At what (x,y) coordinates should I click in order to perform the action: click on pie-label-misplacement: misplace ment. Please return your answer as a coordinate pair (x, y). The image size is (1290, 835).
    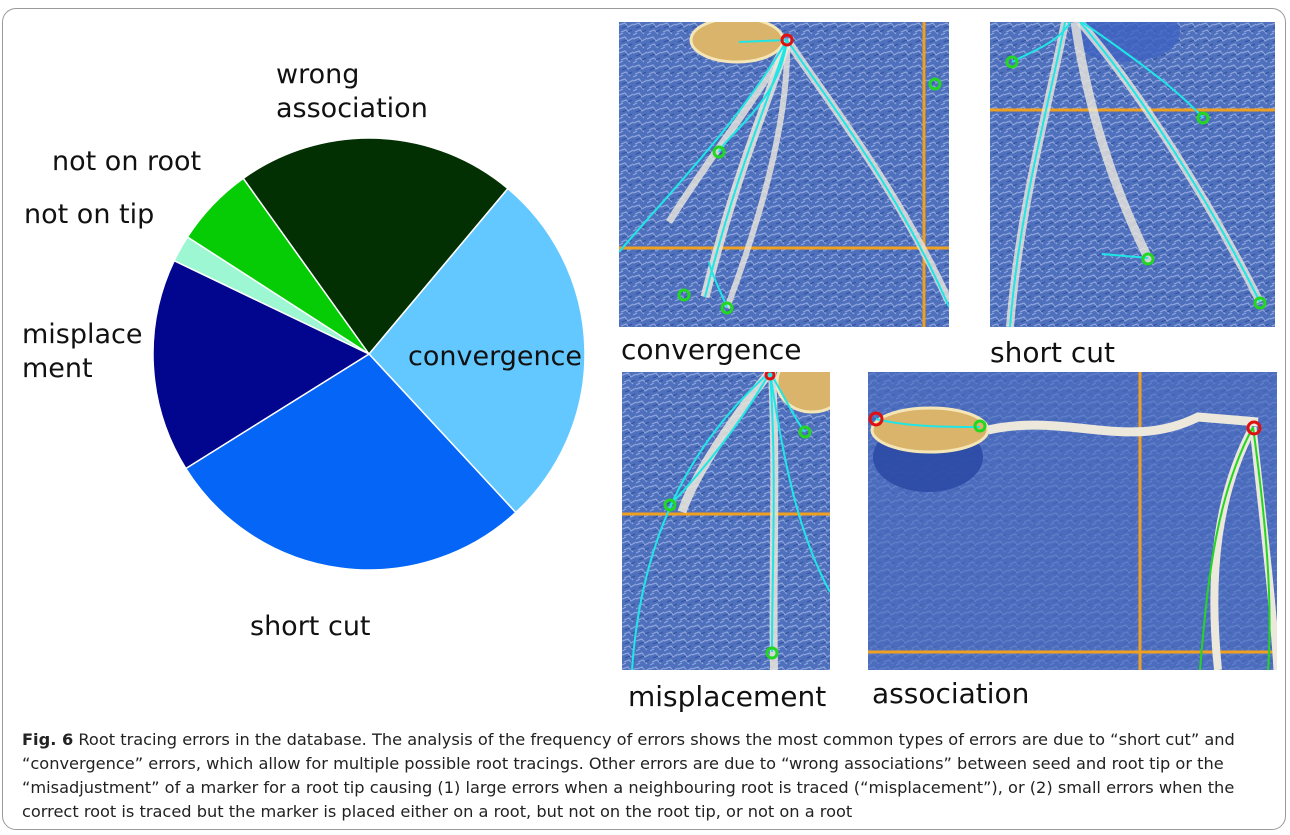
    Looking at the image, I should click on (82, 352).